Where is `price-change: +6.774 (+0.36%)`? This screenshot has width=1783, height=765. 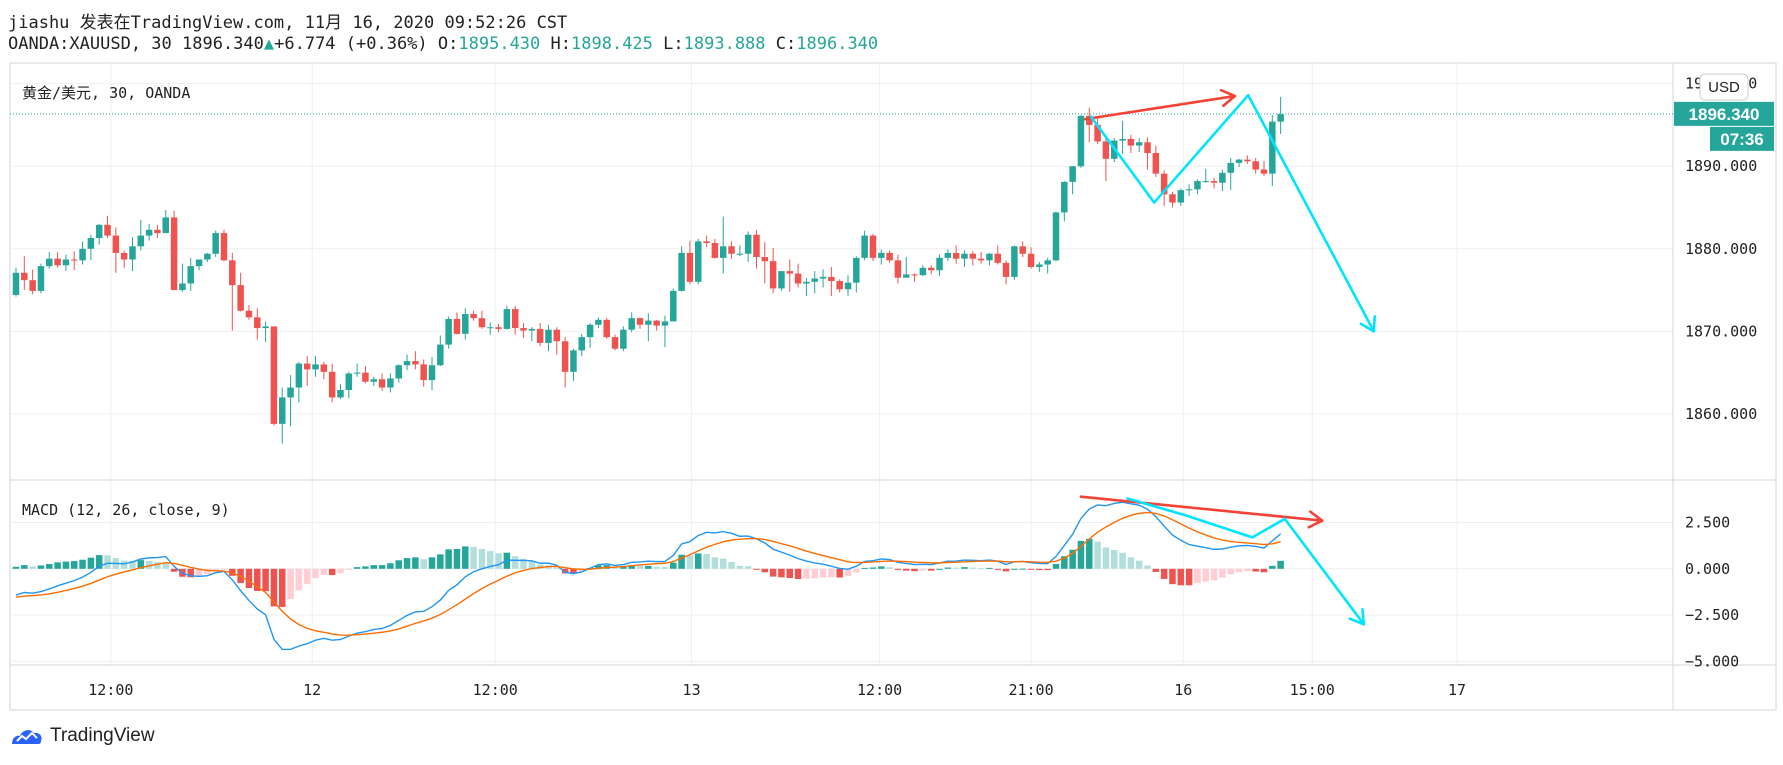
price-change: +6.774 (+0.36%) is located at coordinates (351, 44).